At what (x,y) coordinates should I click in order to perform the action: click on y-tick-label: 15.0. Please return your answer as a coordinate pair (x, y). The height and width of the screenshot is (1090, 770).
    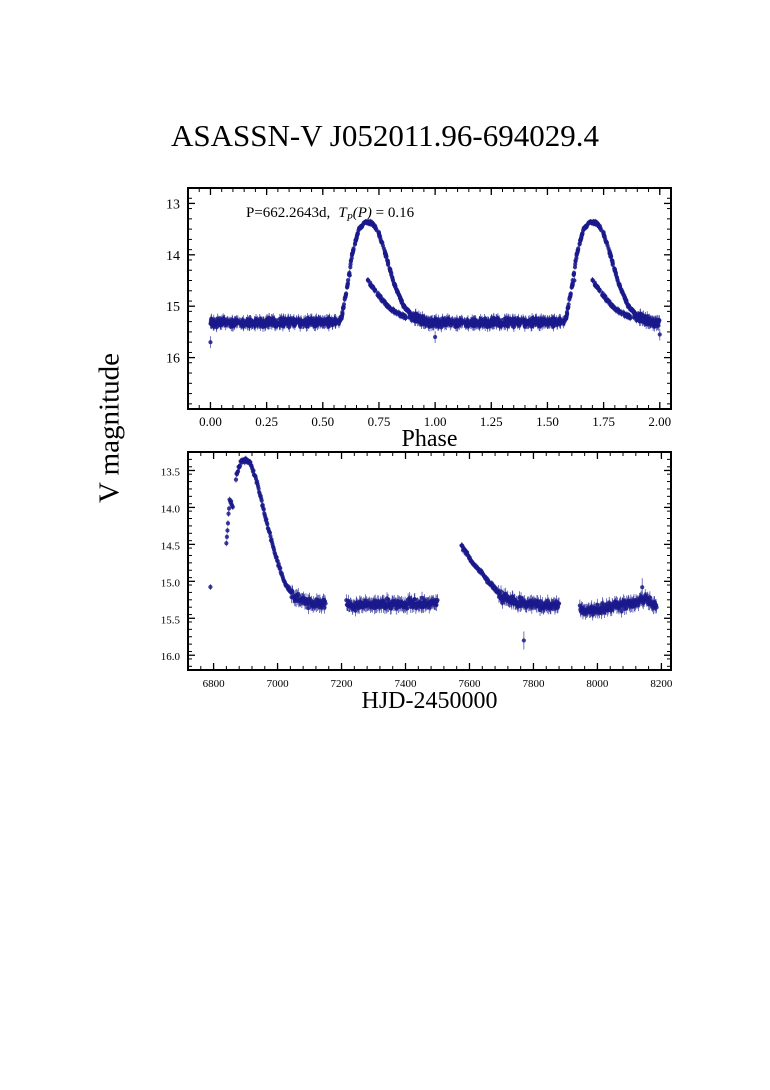
    Looking at the image, I should click on (171, 583).